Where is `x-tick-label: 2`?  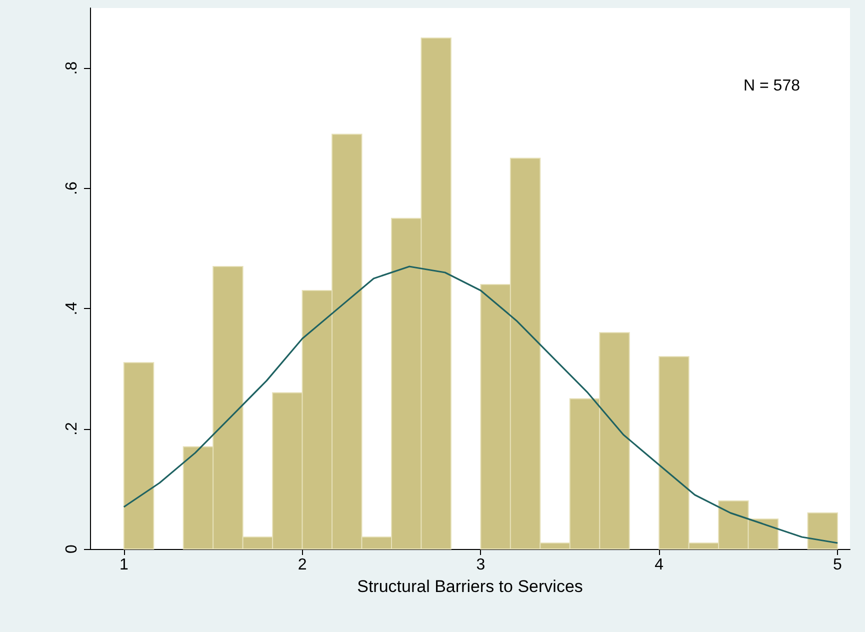
x-tick-label: 2 is located at coordinates (302, 565).